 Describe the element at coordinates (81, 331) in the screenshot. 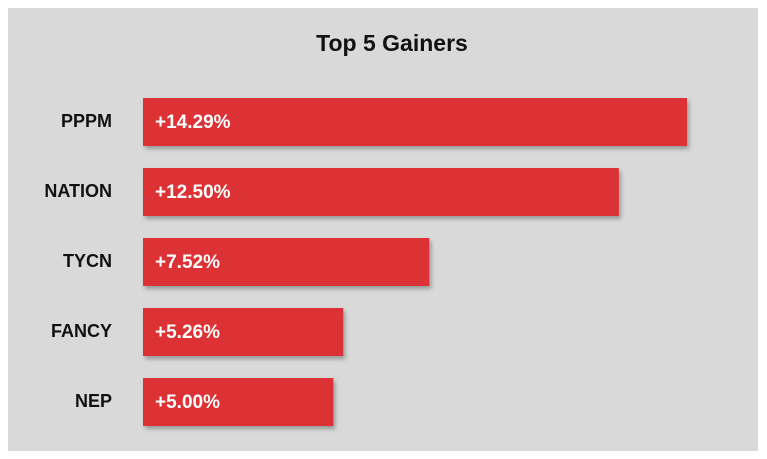

I see `category-label: FANCY` at that location.